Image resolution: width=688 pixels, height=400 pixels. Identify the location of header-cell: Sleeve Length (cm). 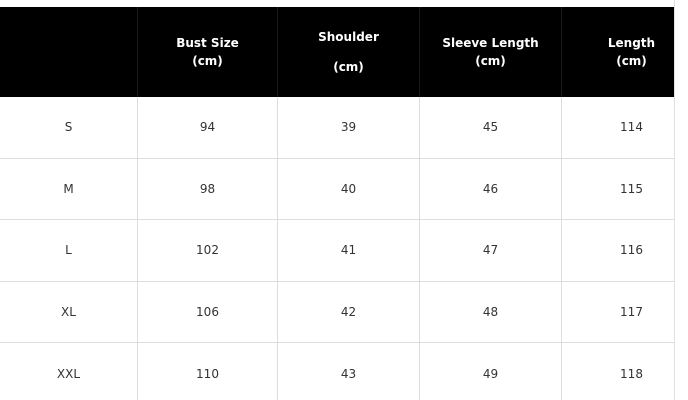
(491, 52).